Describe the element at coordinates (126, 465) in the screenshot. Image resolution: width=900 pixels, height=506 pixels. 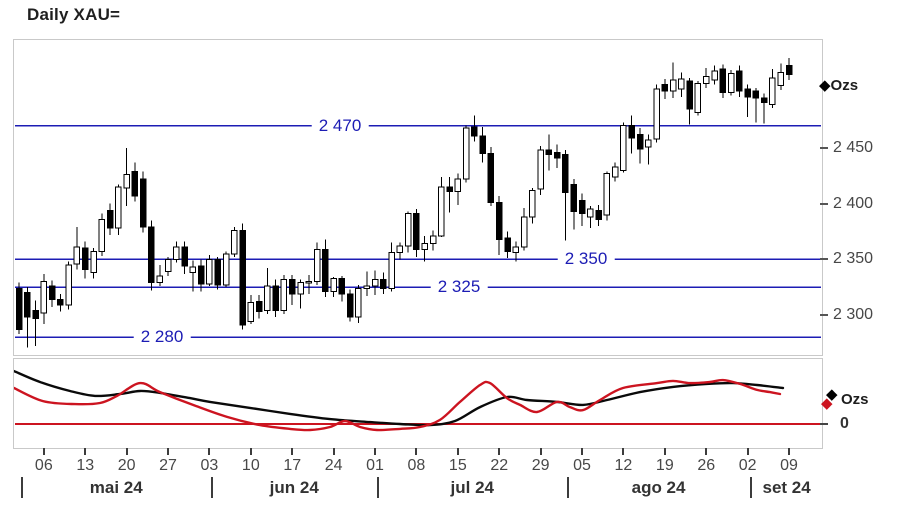
I see `day-label: 20` at that location.